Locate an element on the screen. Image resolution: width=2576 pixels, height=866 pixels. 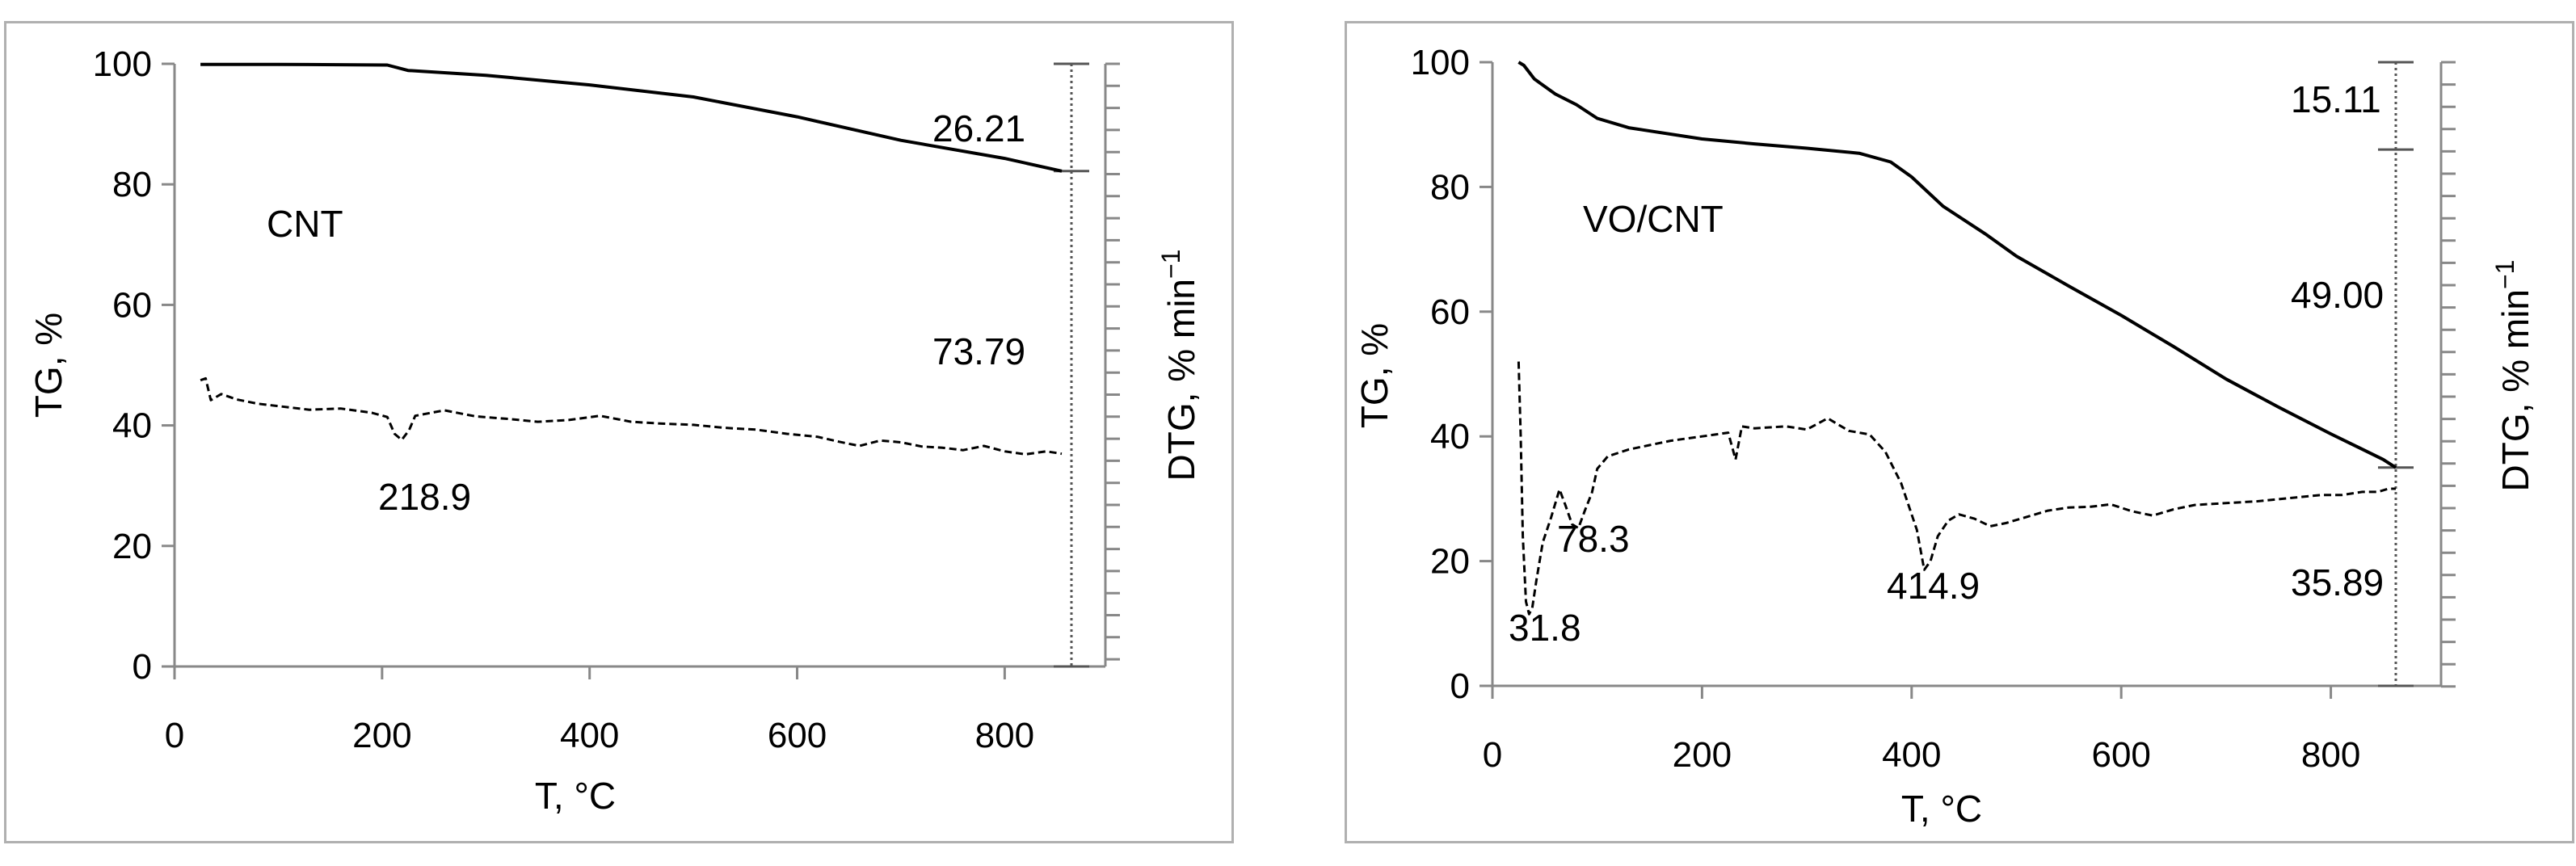
annotation-35-89: 35.89 is located at coordinates (2337, 582).